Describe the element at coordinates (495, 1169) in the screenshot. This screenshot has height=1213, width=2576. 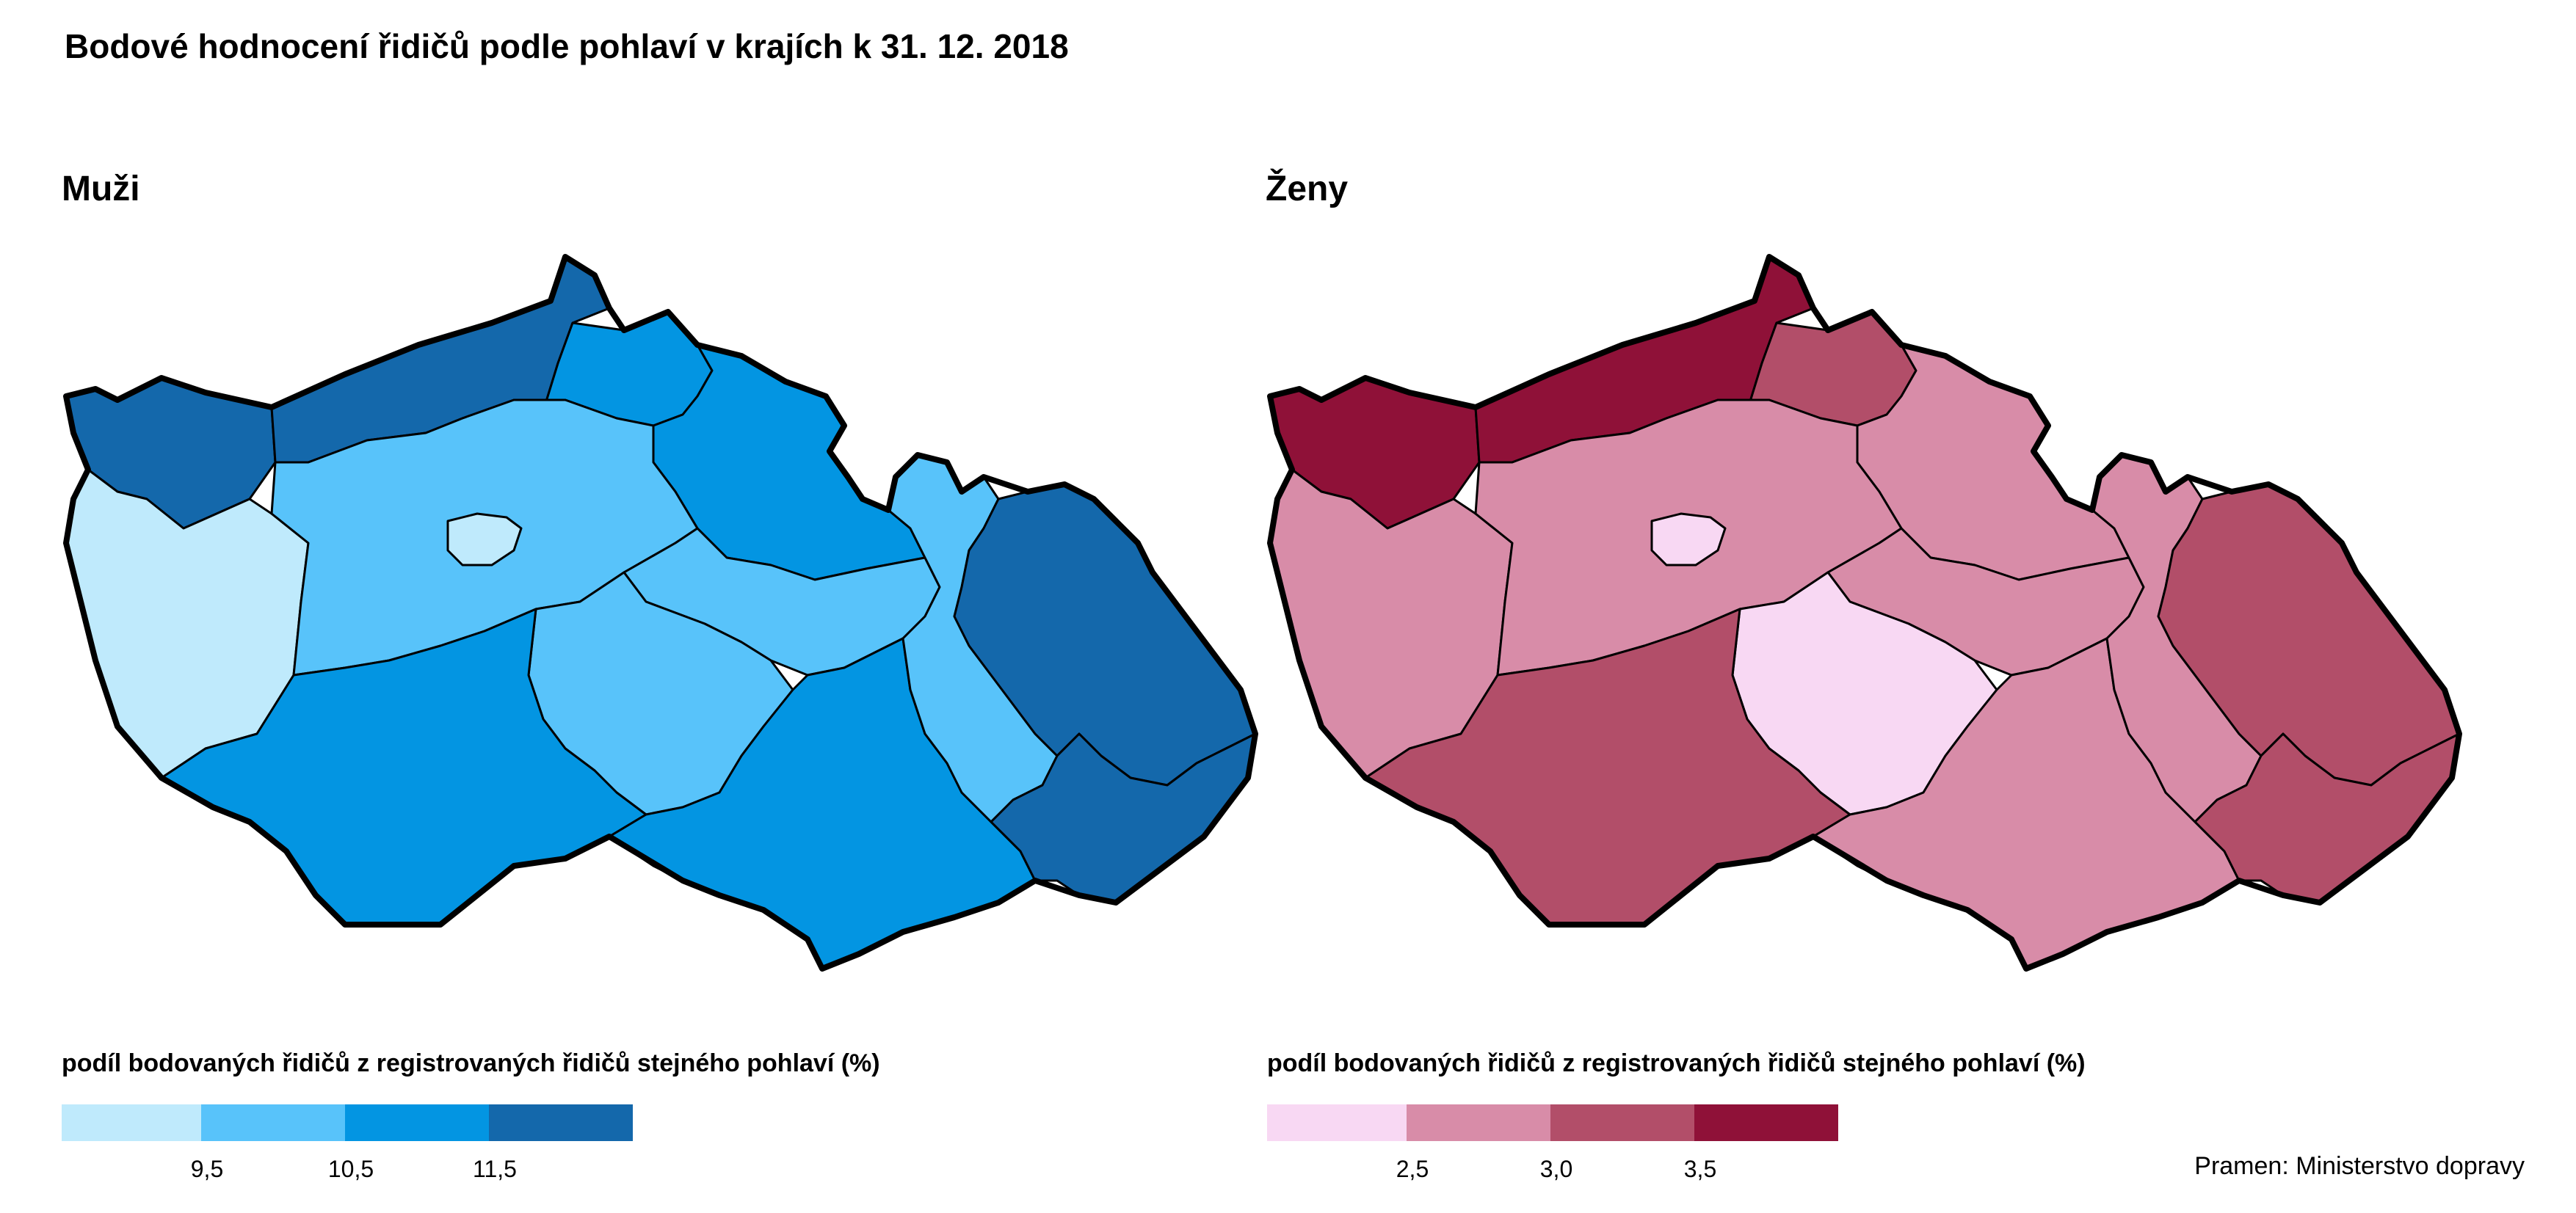
I see `legend-tick-muzi-3: 11,5` at that location.